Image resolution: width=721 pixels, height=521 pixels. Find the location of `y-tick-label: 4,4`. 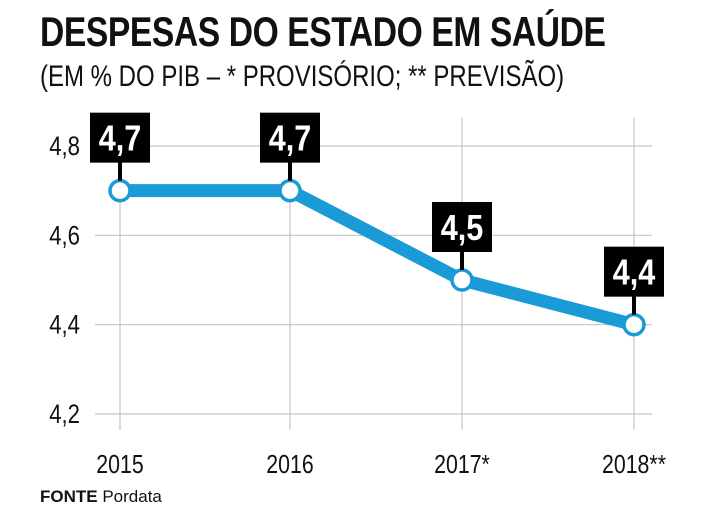

y-tick-label: 4,4 is located at coordinates (64, 326).